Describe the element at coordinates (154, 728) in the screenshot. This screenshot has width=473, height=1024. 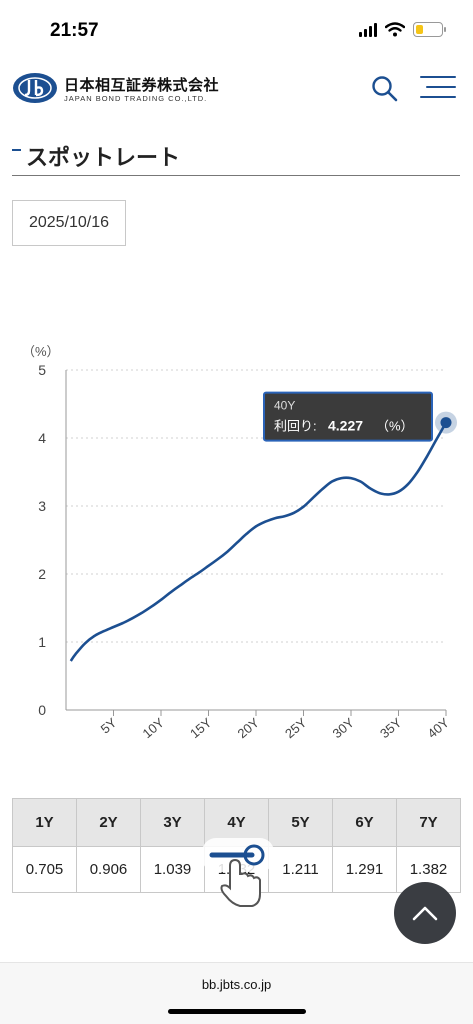
I see `x-tick-label: 10Y` at that location.